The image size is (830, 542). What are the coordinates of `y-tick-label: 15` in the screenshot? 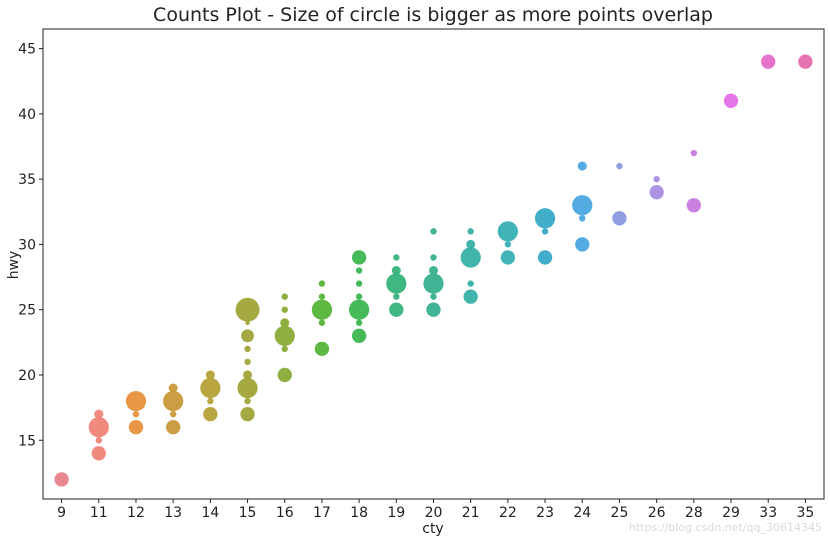 It's located at (27, 441).